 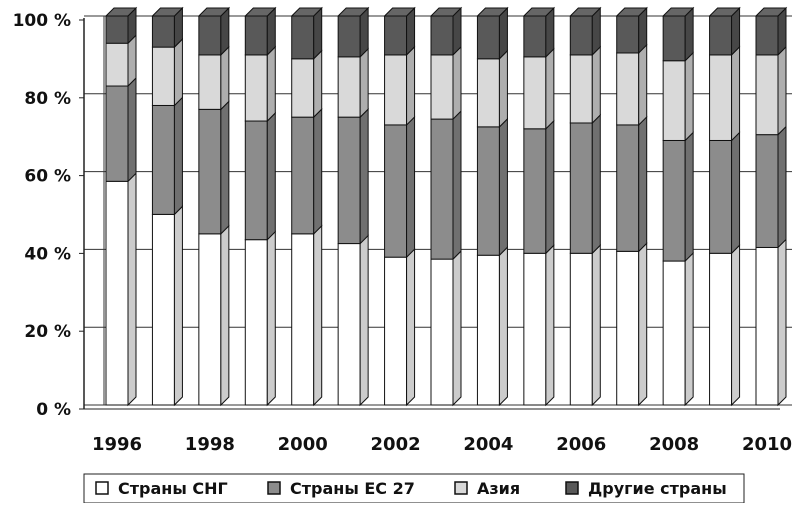 I want to click on x-tick-label: 1998, so click(x=210, y=444).